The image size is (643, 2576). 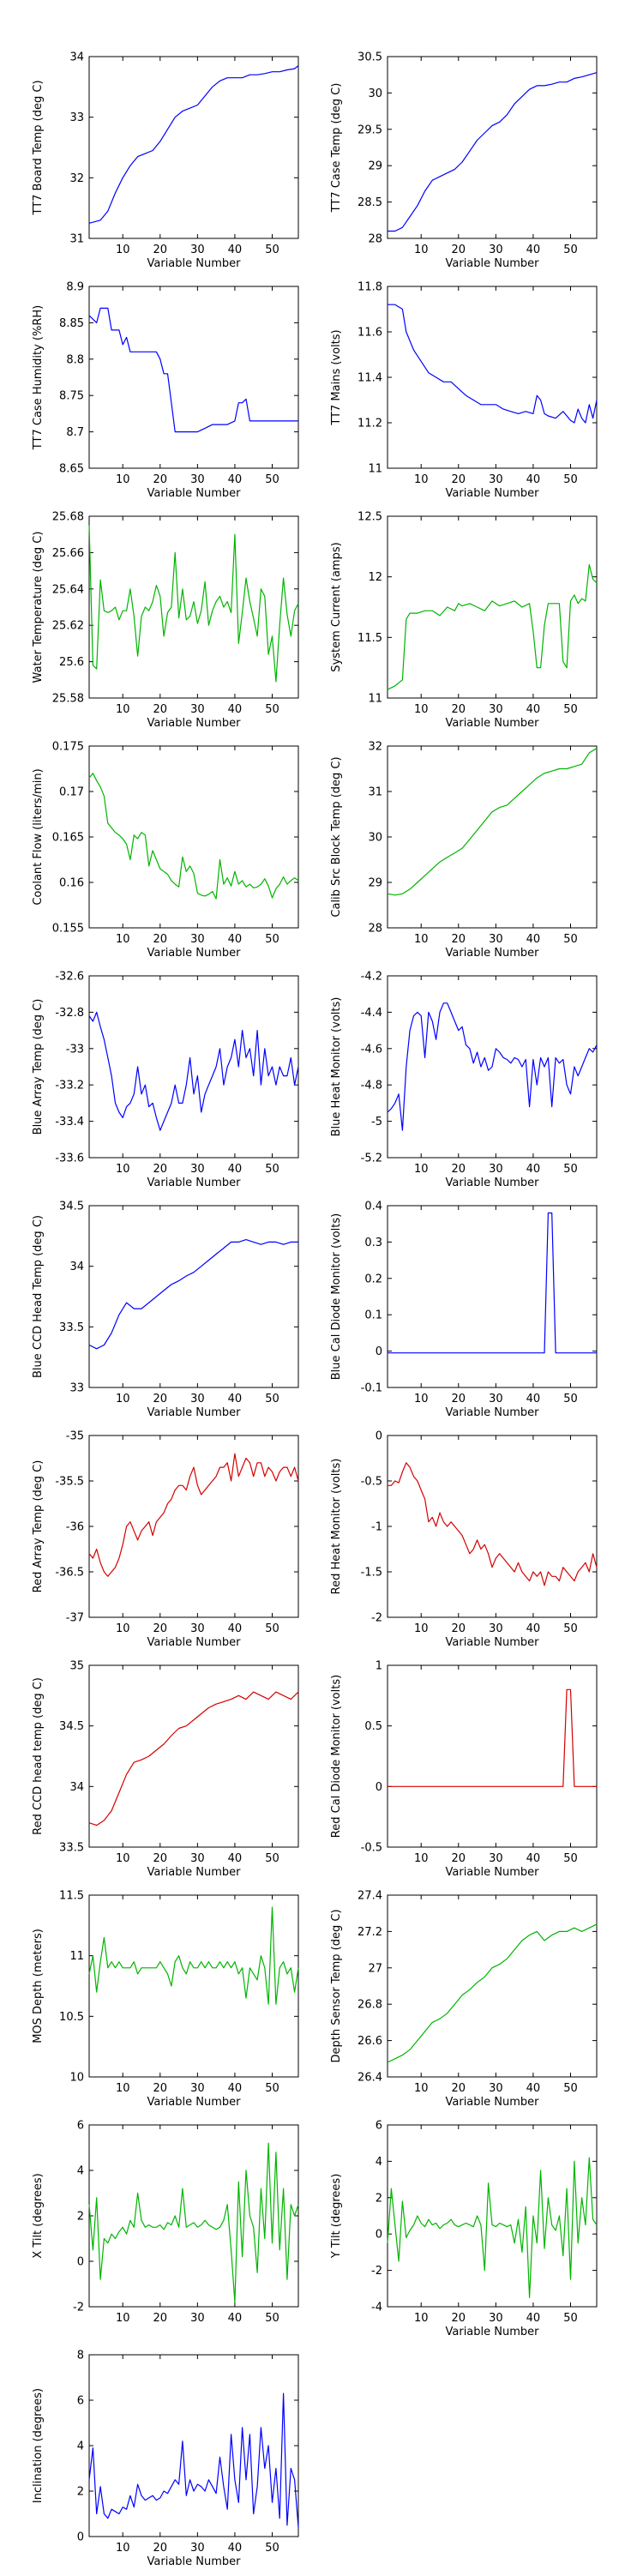 I want to click on y-tick-label: 25.58, so click(x=68, y=699).